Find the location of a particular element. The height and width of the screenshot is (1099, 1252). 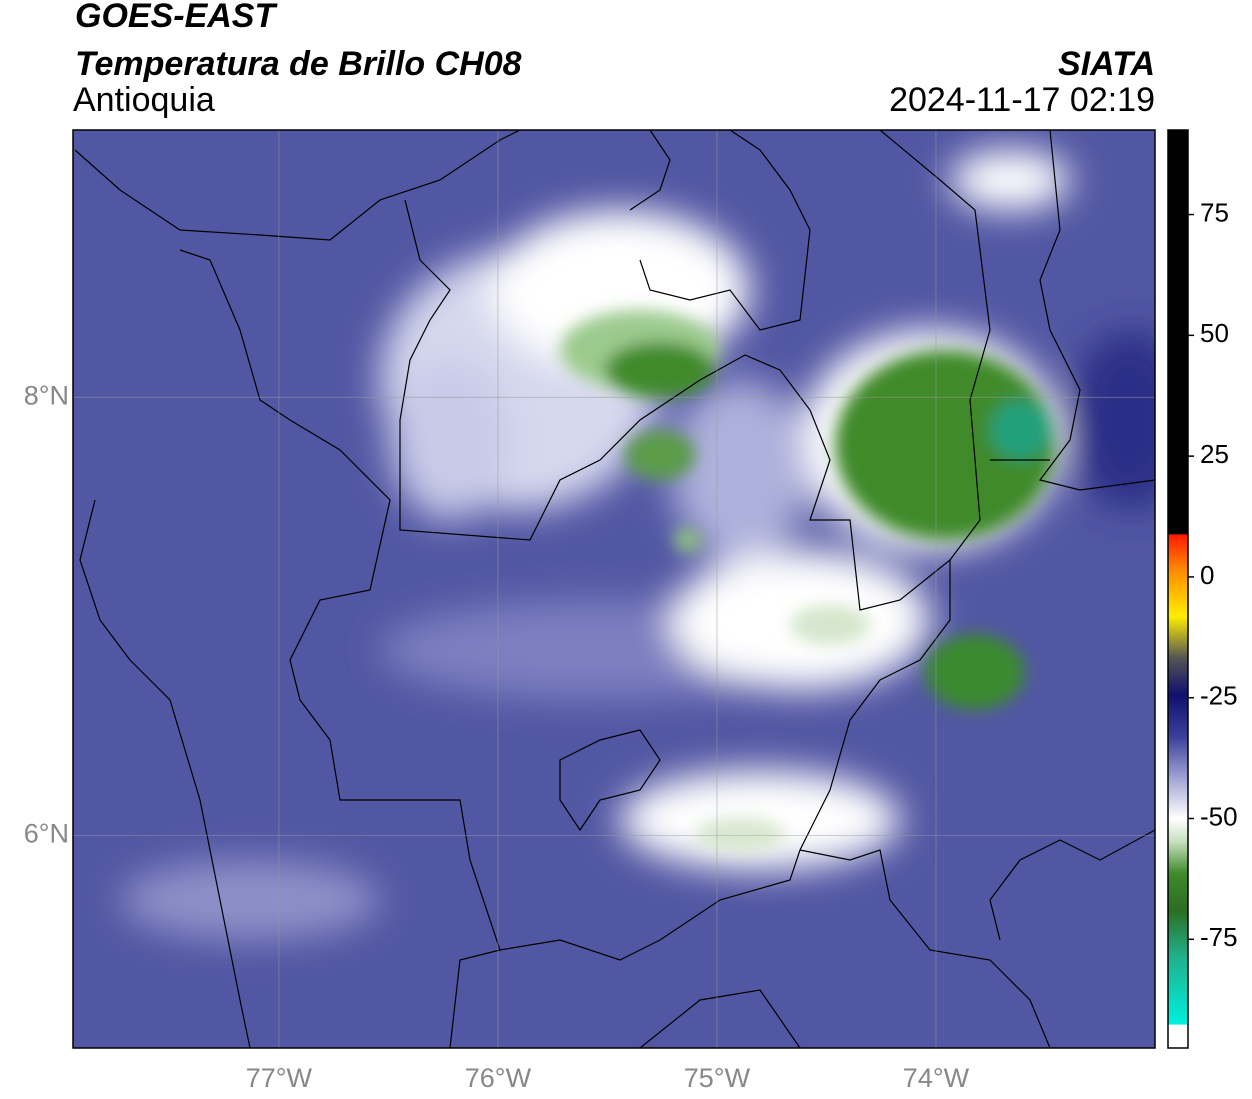

x-tick-label: 77°W is located at coordinates (279, 1078).